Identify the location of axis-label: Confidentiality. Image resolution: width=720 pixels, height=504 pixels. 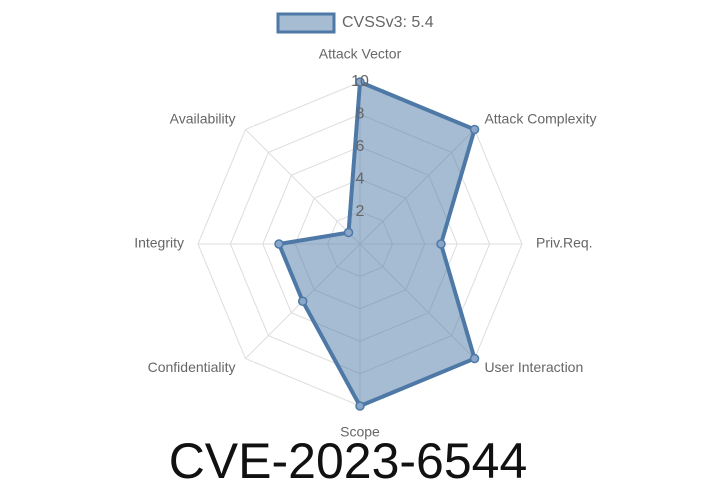
(192, 367).